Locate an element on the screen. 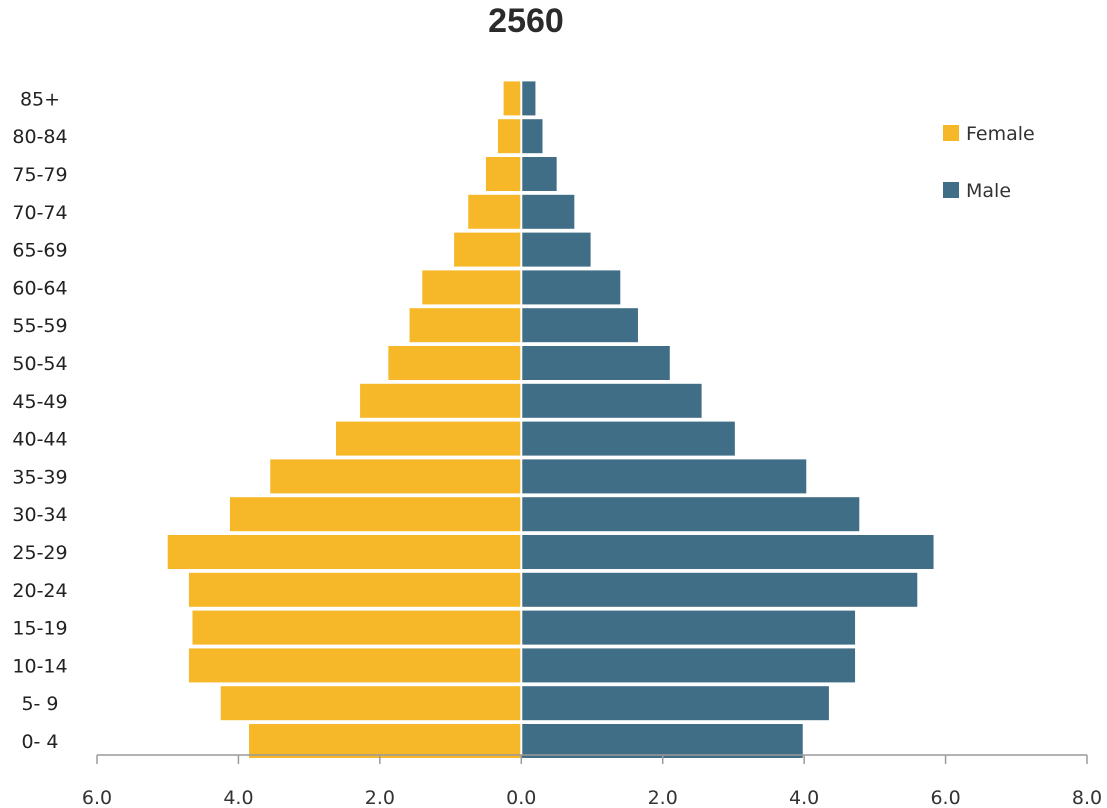 This screenshot has width=1107, height=808. category-label: 65-69 is located at coordinates (39, 251).